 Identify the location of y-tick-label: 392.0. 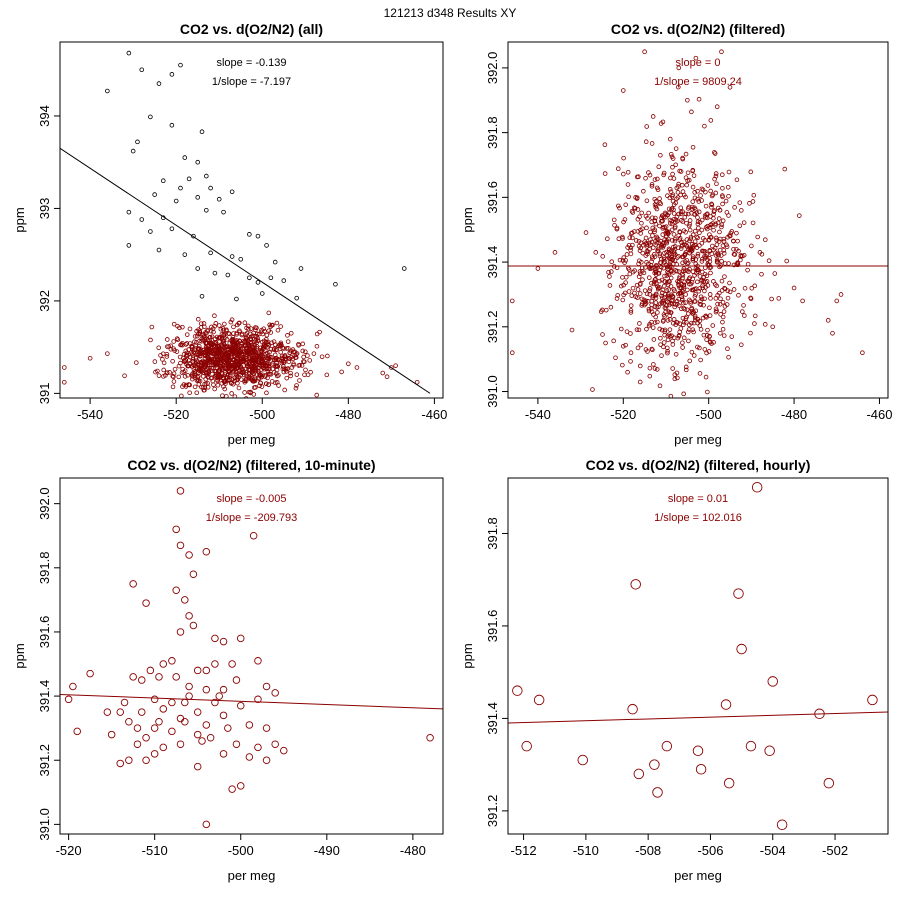
(44, 503).